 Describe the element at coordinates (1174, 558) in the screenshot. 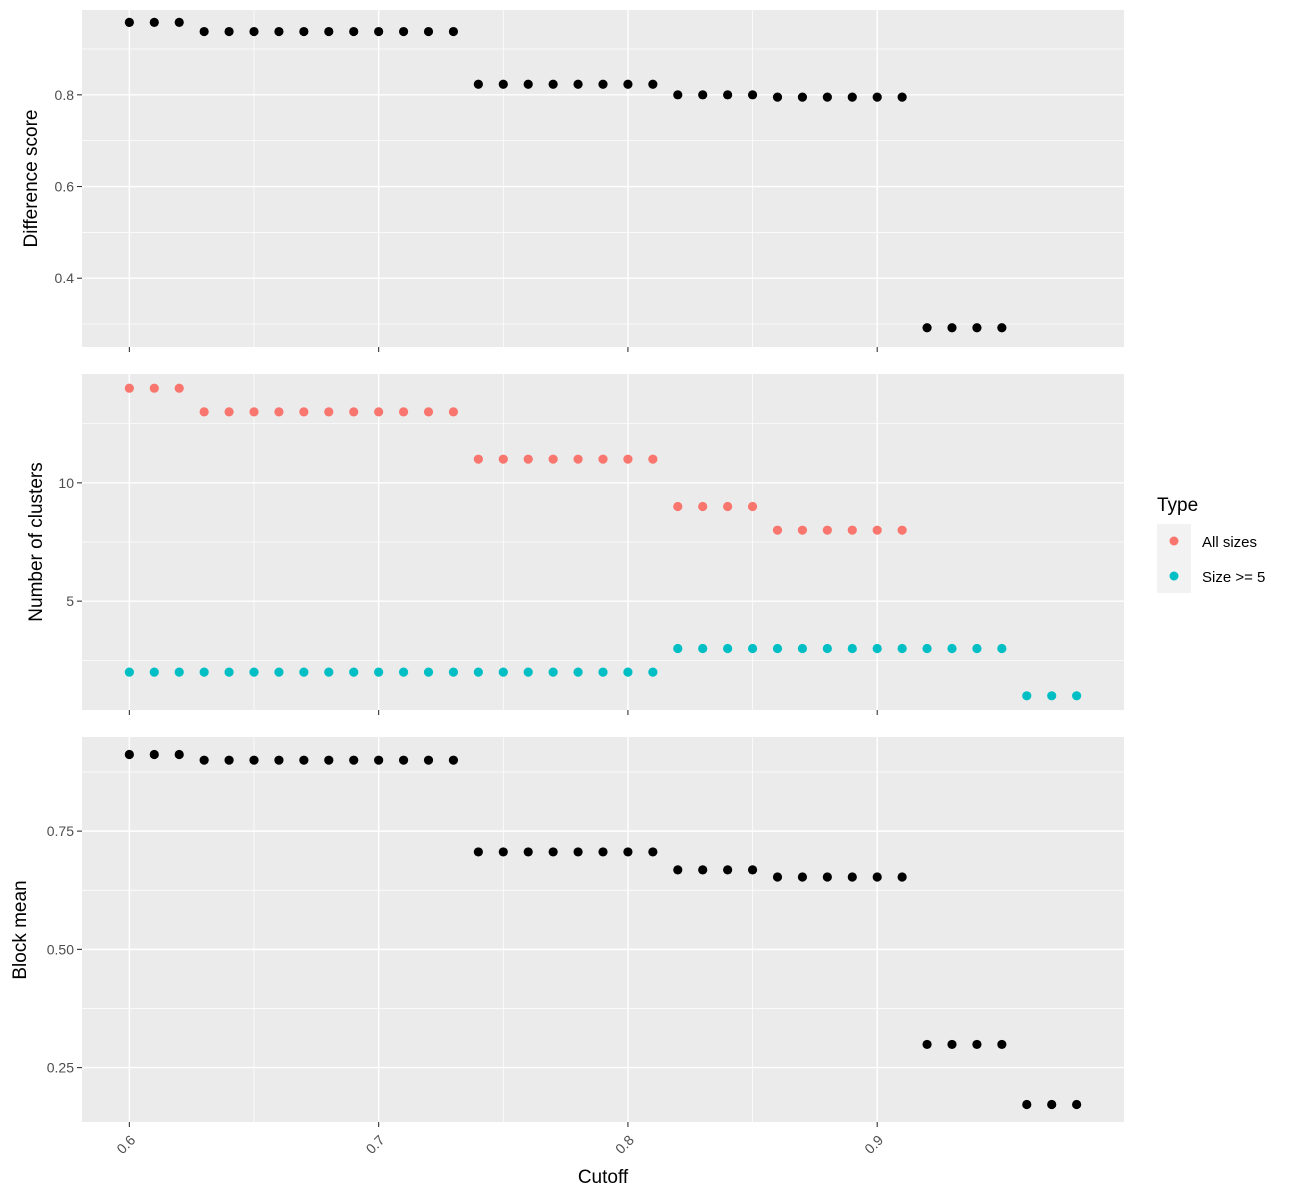

I see `legend-key-background` at that location.